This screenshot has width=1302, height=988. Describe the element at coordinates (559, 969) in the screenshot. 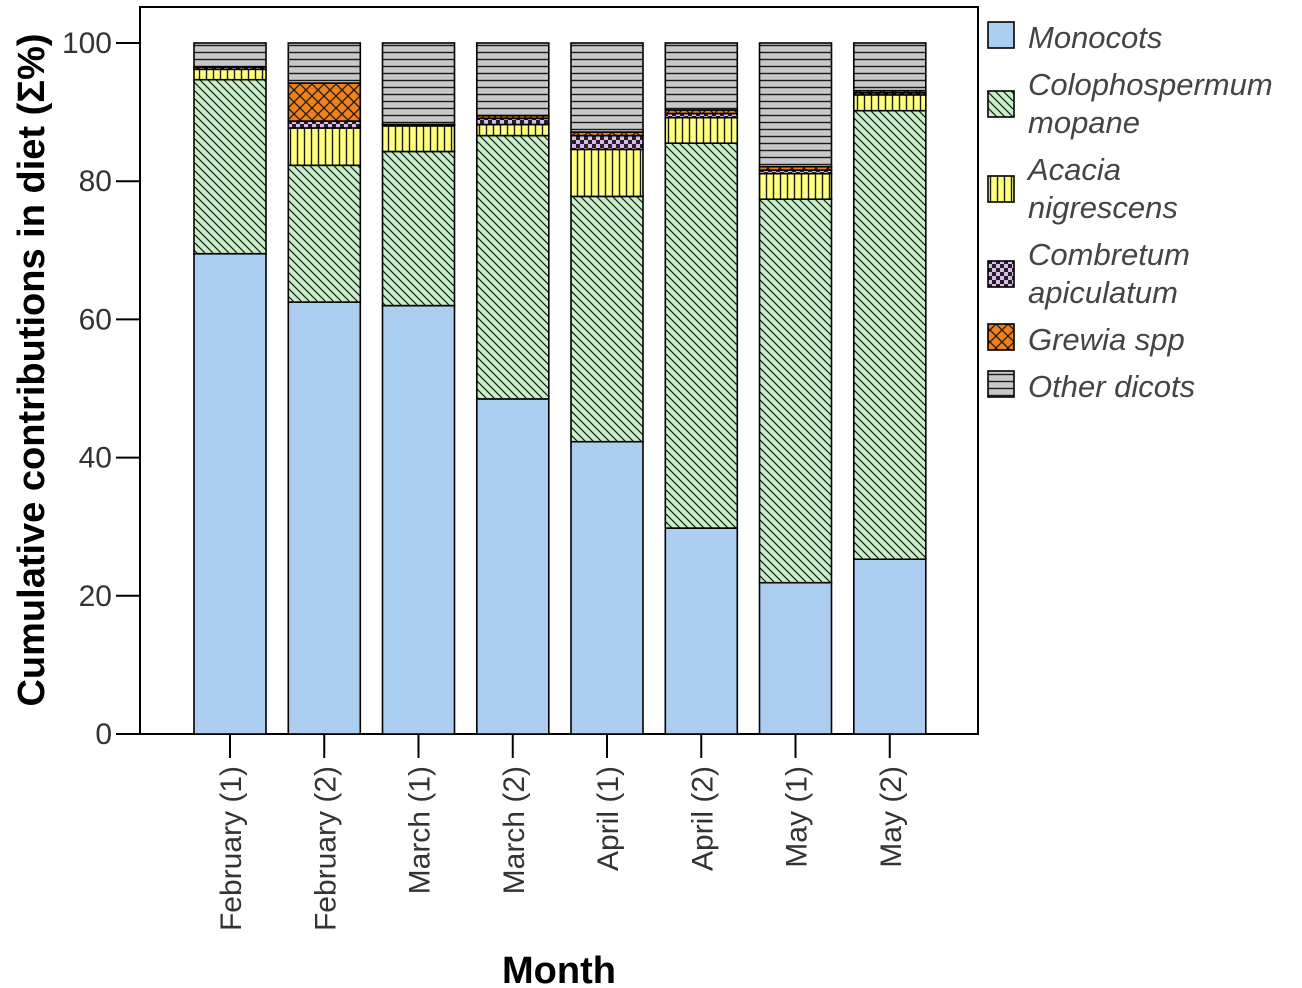

I see `x-axis-title: Month` at that location.